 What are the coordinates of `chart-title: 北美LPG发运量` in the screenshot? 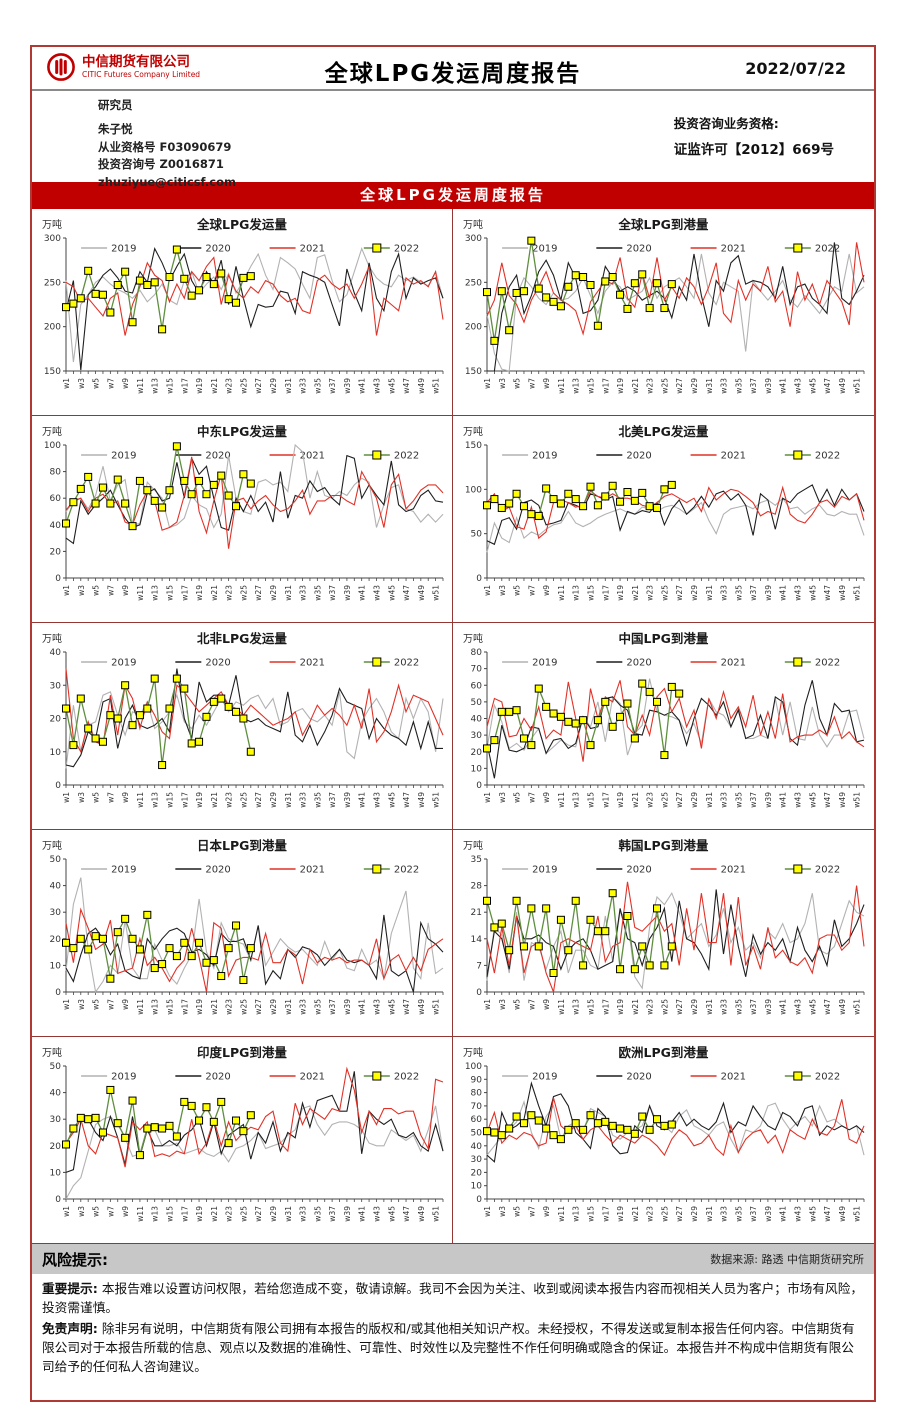 It's located at (663, 431).